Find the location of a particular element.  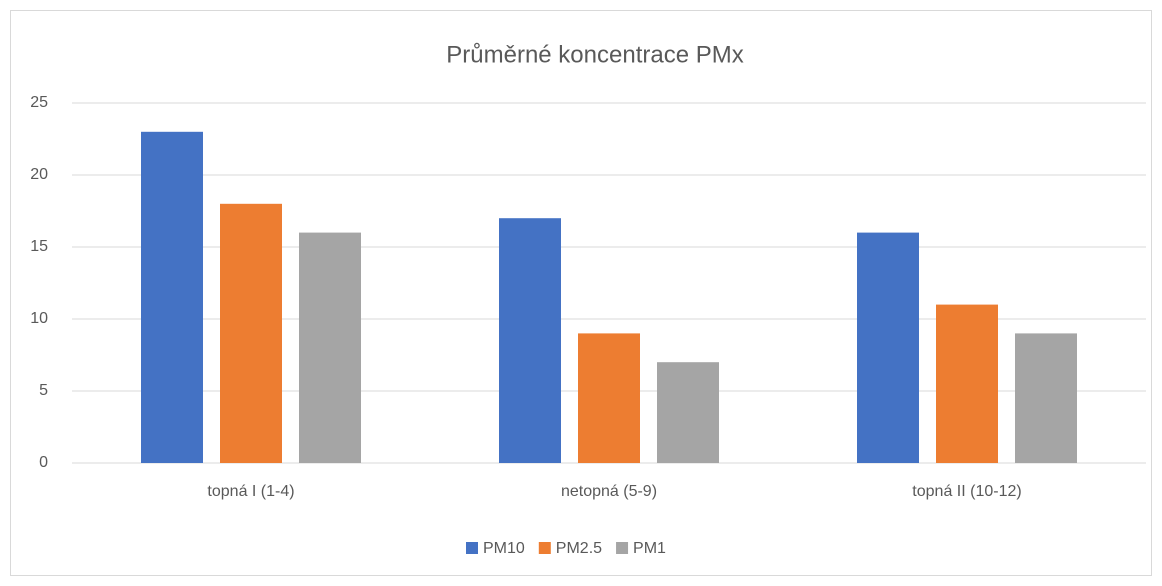

chart-title: Průměrné koncentrace PMx is located at coordinates (594, 54).